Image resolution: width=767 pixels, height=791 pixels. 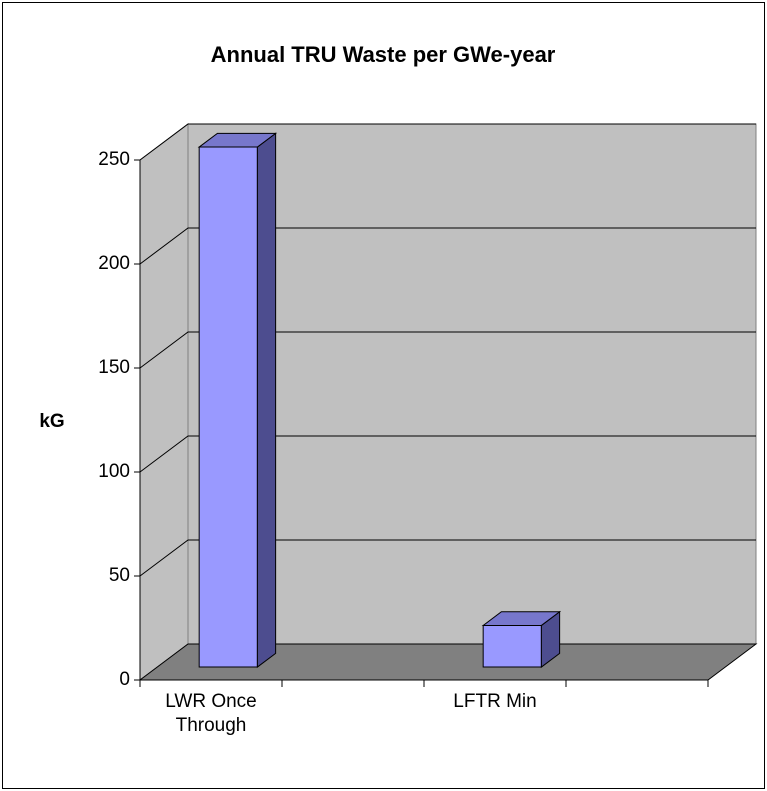 What do you see at coordinates (124, 679) in the screenshot?
I see `y-tick-label: 0` at bounding box center [124, 679].